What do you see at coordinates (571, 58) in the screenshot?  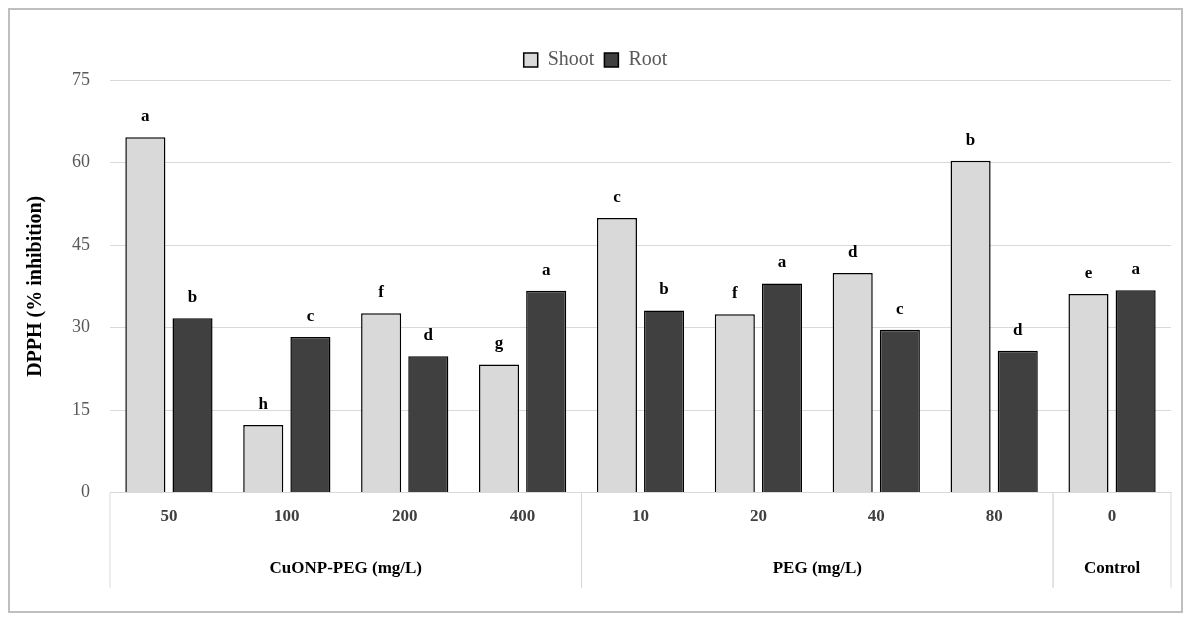 I see `legend-label: Shoot` at bounding box center [571, 58].